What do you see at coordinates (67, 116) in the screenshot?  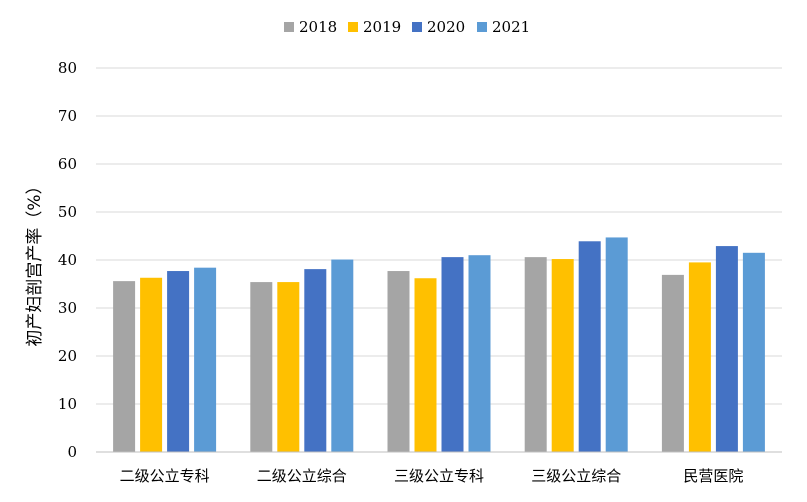 I see `y-tick-label: 70` at bounding box center [67, 116].